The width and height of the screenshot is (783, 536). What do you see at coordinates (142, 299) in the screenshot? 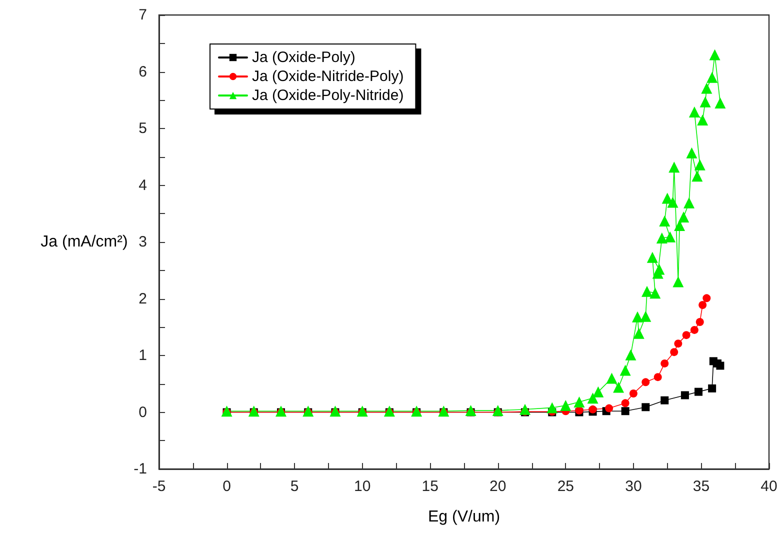
I see `y-tick-label: 2` at bounding box center [142, 299].